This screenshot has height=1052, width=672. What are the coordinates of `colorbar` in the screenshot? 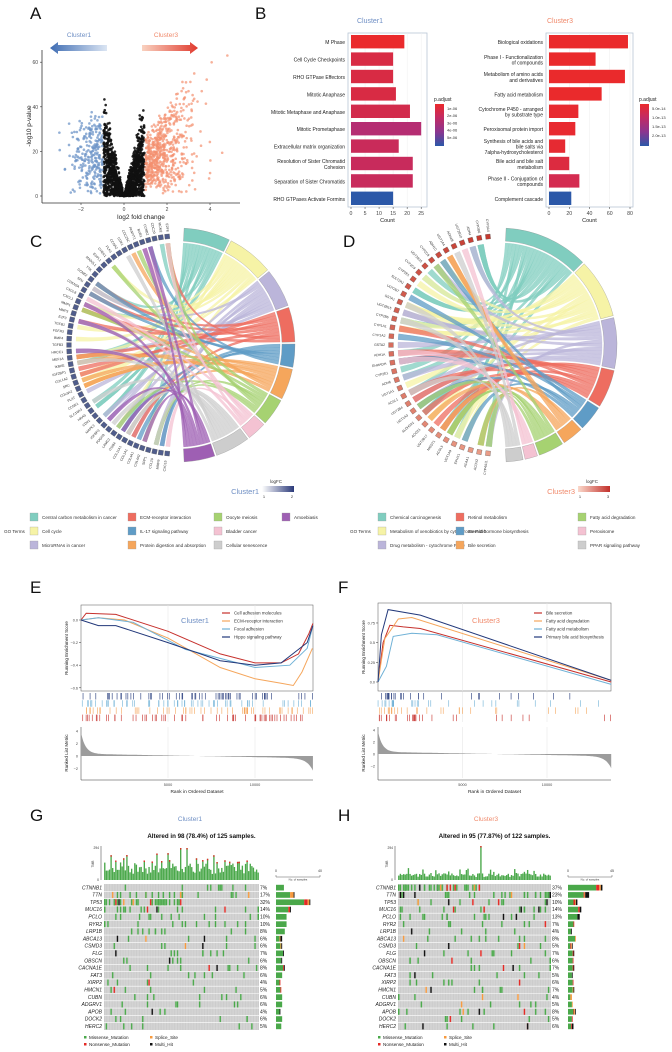 It's located at (644, 125).